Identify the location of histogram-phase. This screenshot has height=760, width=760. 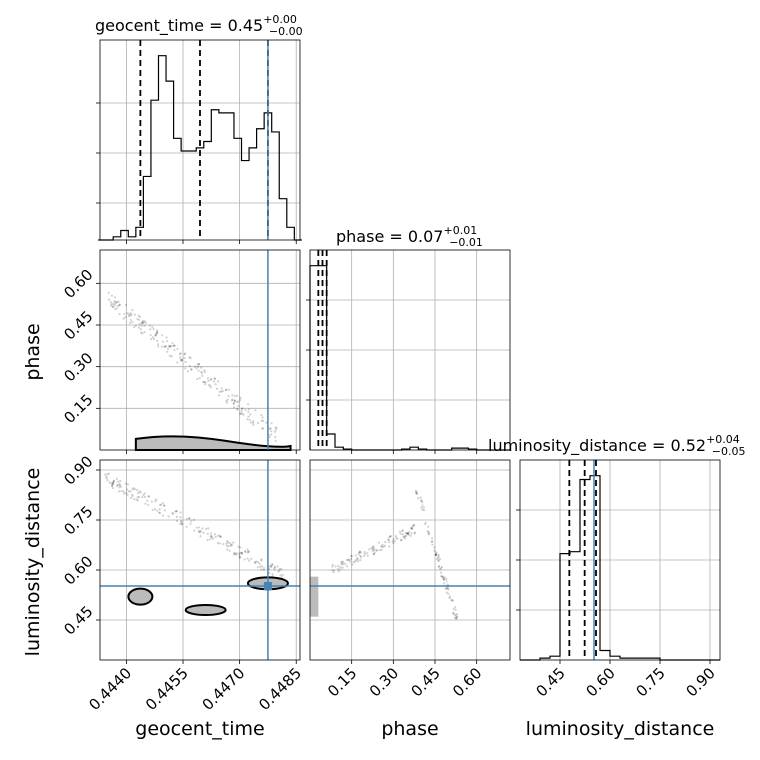
(409, 358).